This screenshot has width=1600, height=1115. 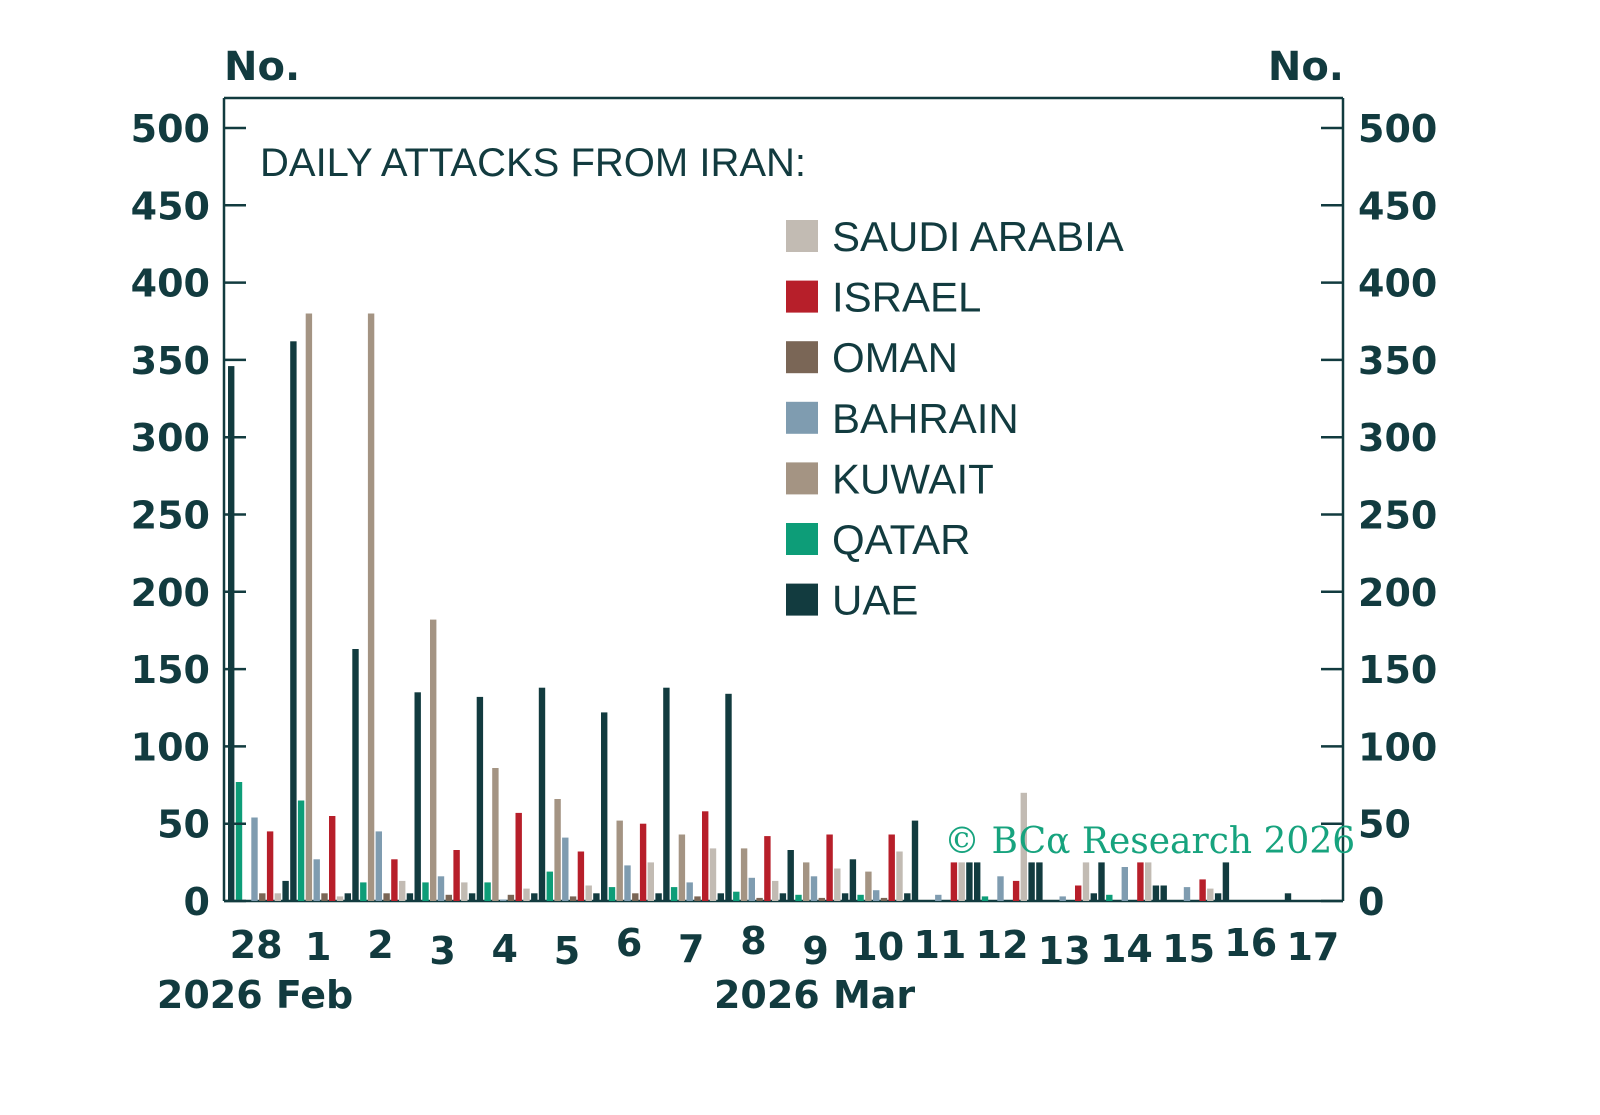 What do you see at coordinates (1306, 67) in the screenshot?
I see `y-axis-right-label: No.` at bounding box center [1306, 67].